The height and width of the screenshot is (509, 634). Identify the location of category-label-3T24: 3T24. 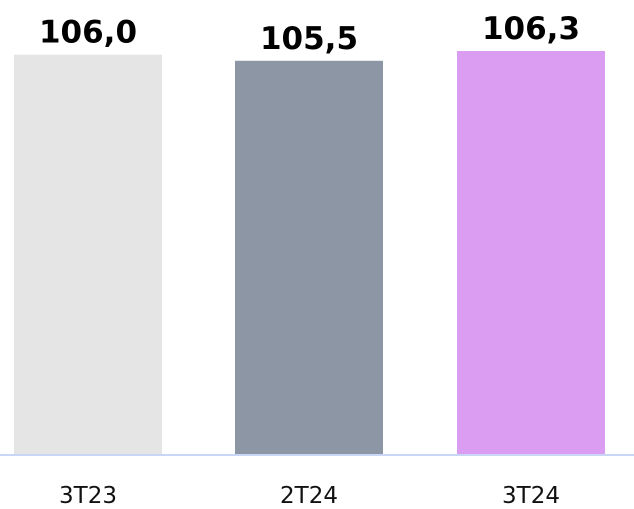
(531, 496).